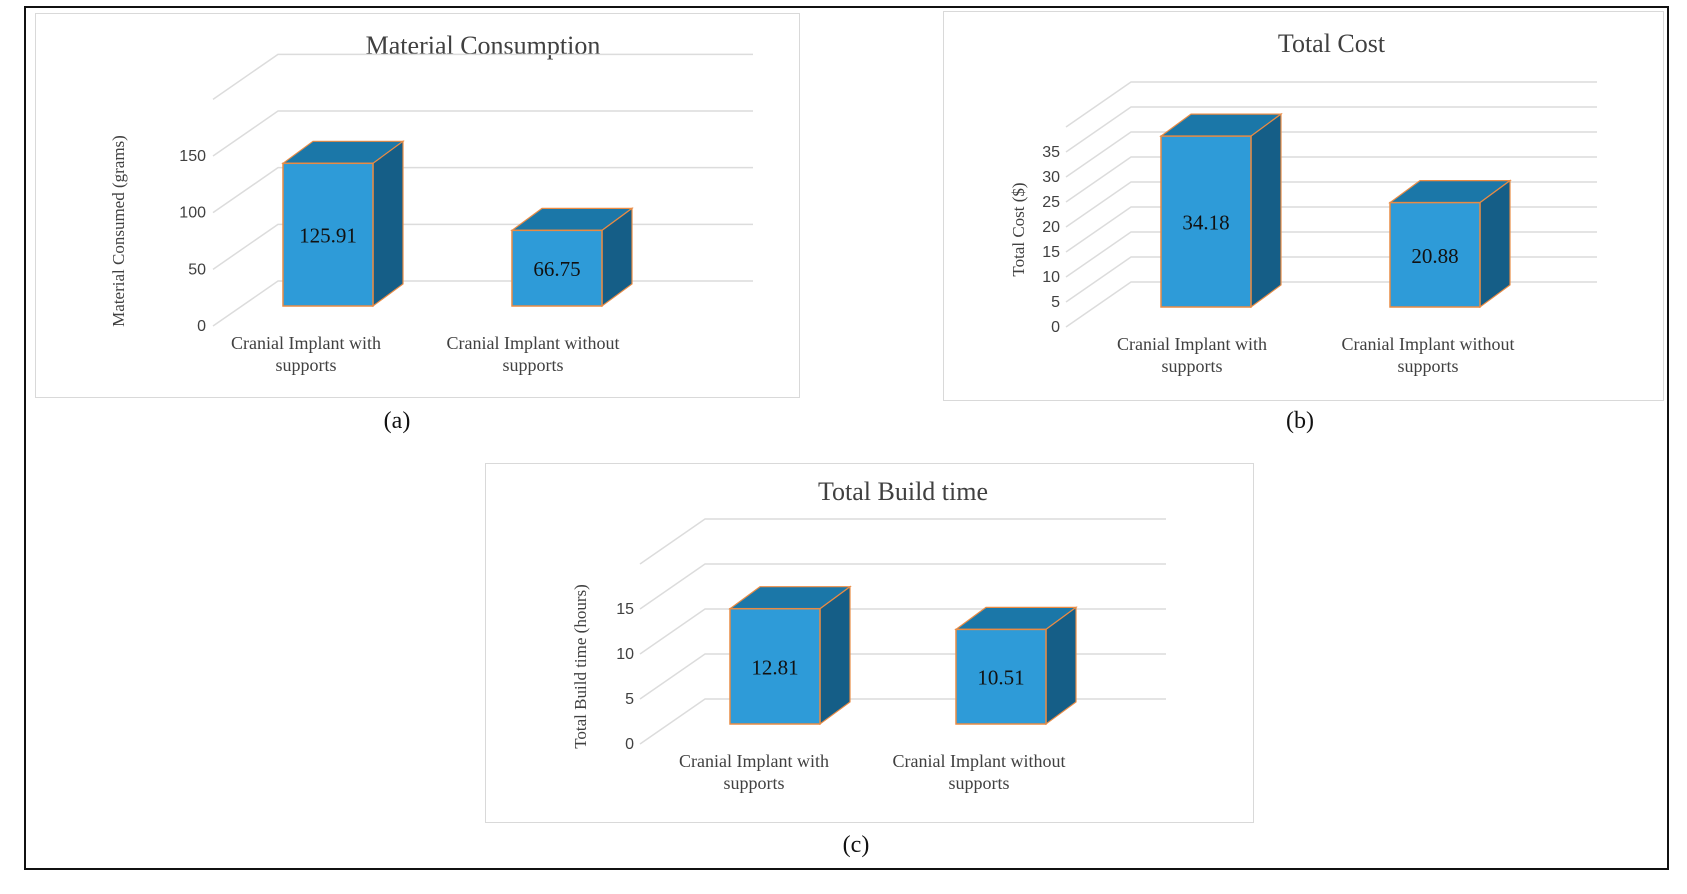 The height and width of the screenshot is (894, 1687). I want to click on data-label: 66.75, so click(556, 269).